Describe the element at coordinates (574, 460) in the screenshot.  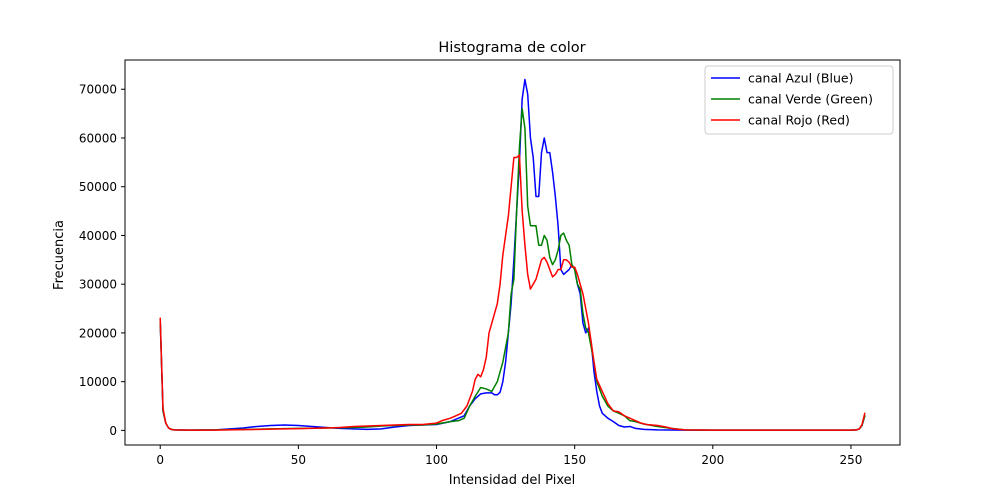
I see `x-tick-label: 150` at that location.